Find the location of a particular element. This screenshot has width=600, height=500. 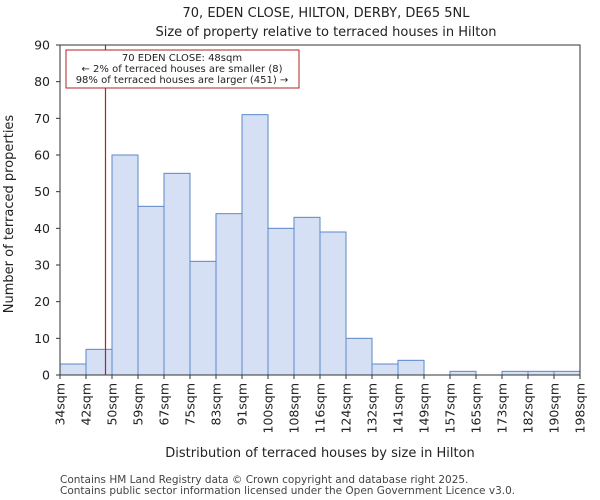

y-tick-label: 0 is located at coordinates (46, 375).